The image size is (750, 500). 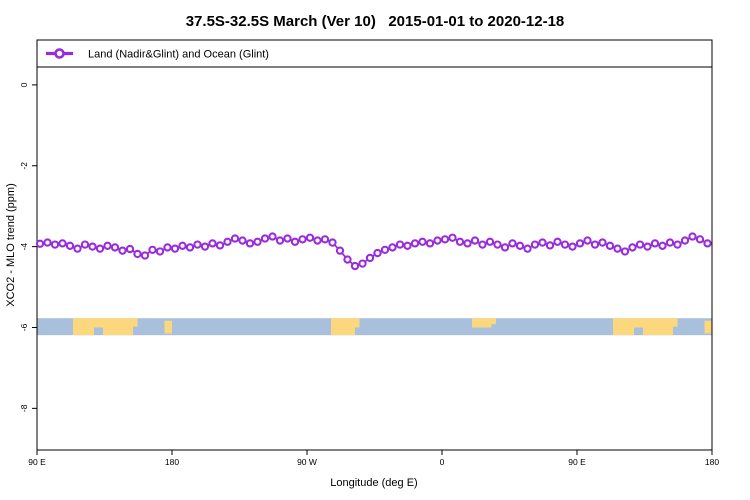 What do you see at coordinates (24, 247) in the screenshot?
I see `y-tick-label: -4` at bounding box center [24, 247].